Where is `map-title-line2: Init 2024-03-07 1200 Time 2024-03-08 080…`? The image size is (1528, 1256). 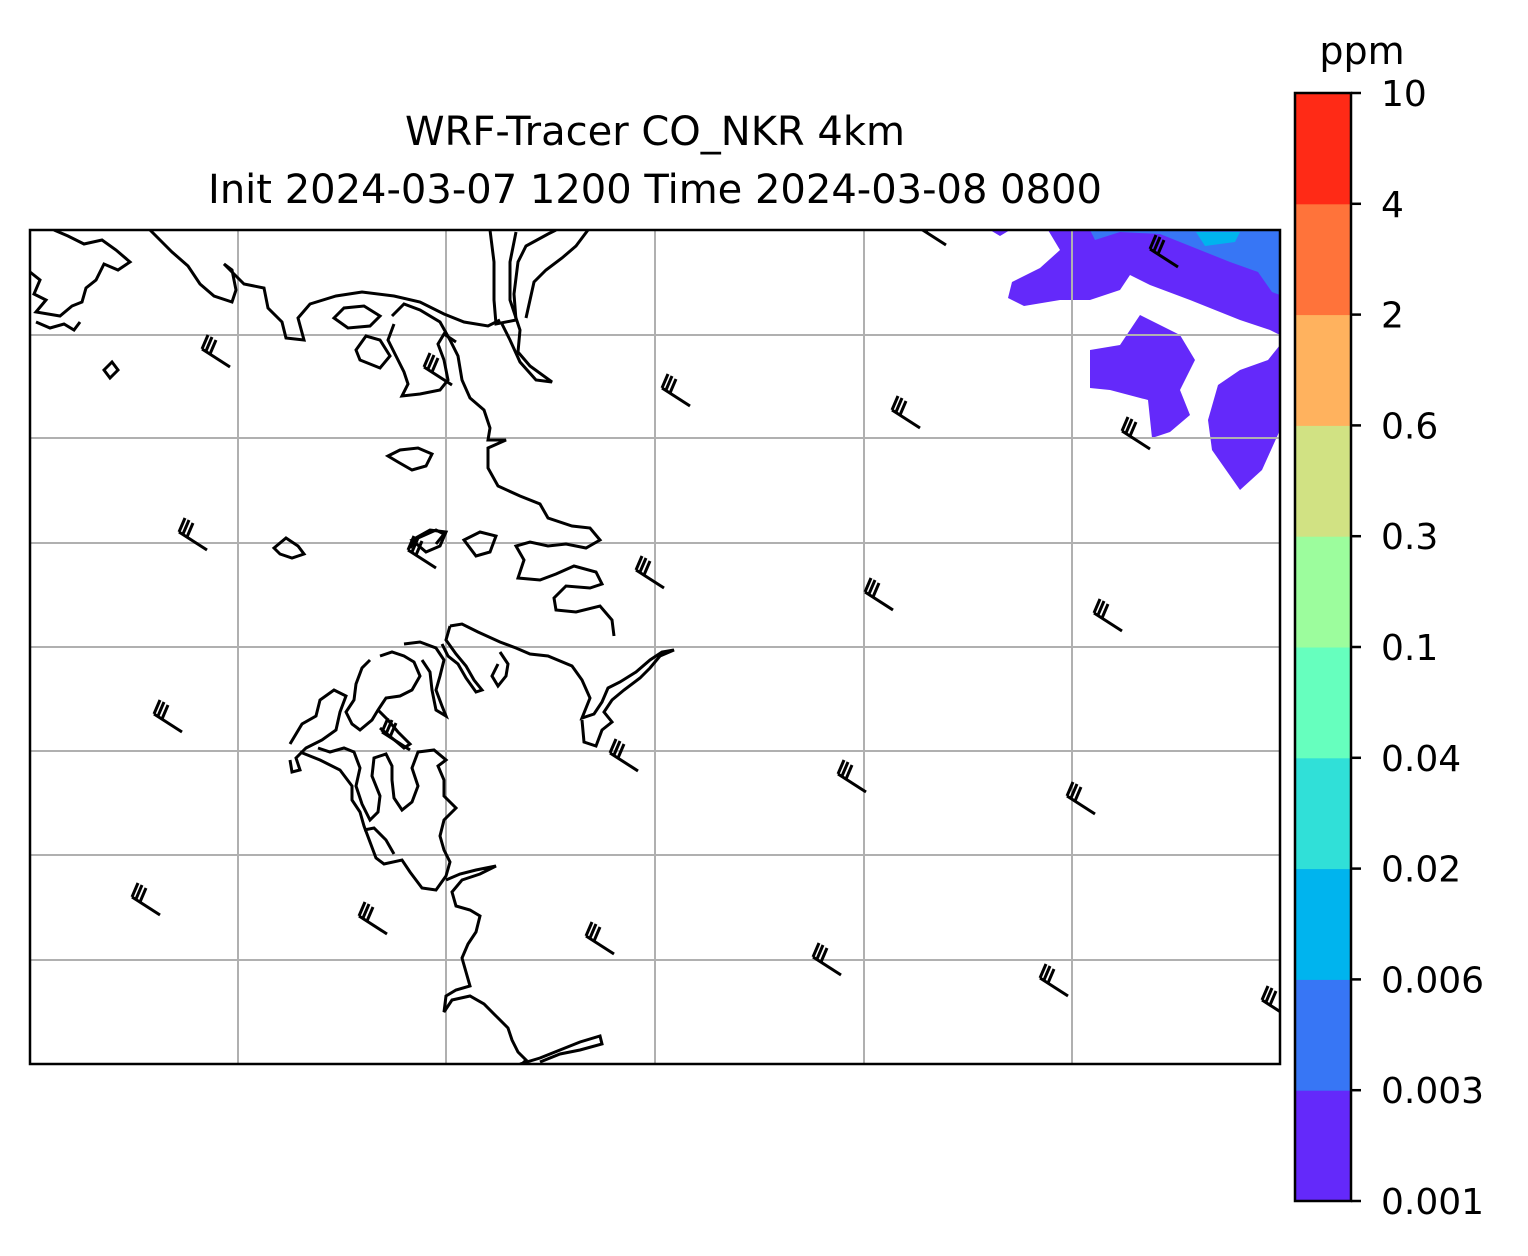 map-title-line2: Init 2024-03-07 1200 Time 2024-03-08 080… is located at coordinates (655, 190).